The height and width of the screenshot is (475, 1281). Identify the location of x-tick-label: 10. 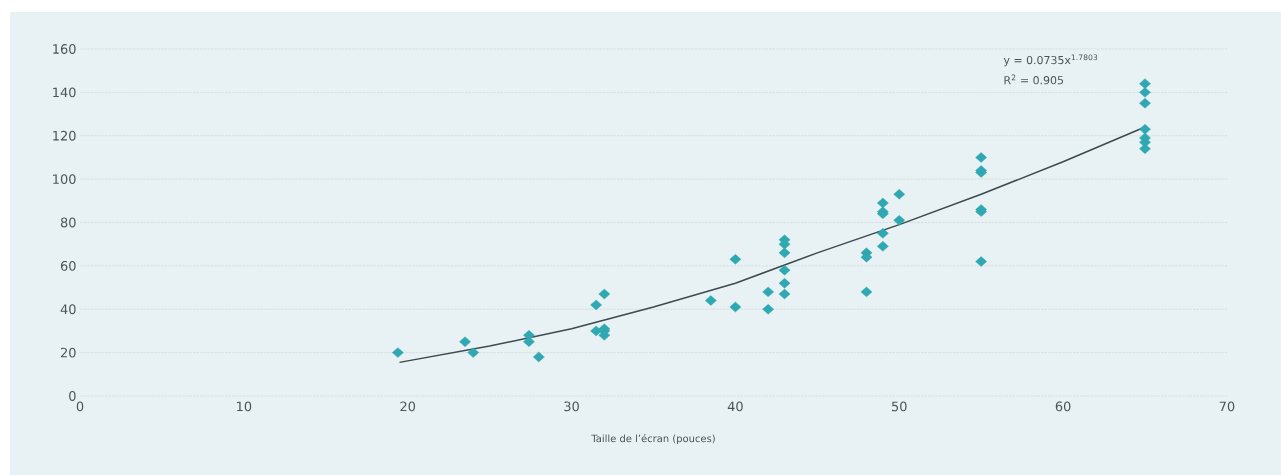
(244, 406).